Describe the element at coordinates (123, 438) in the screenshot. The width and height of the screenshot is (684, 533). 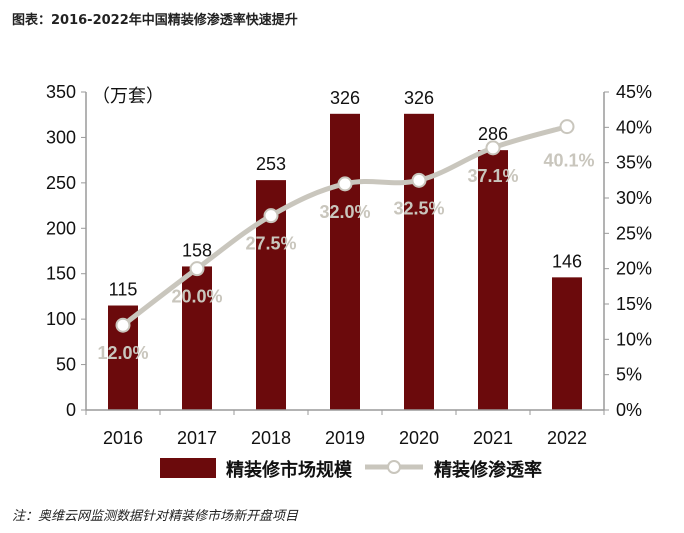
I see `x-tick-label: 2016` at that location.